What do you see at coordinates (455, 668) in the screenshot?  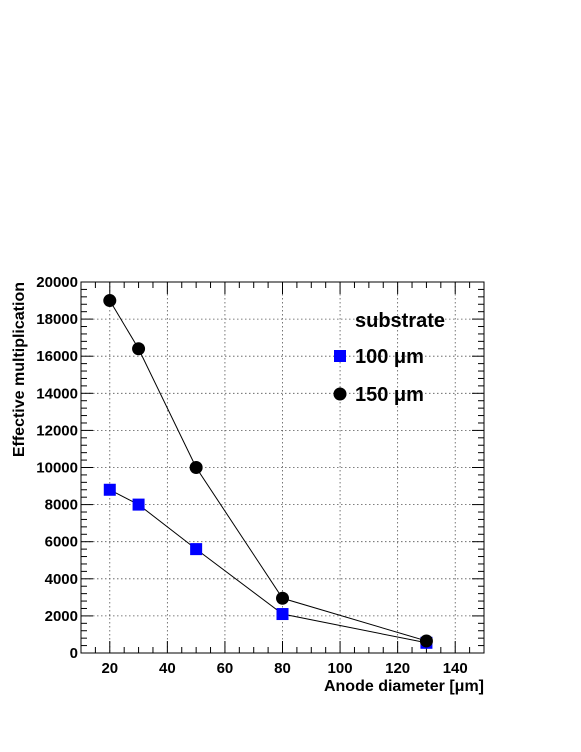 I see `x-tick-label: 140` at bounding box center [455, 668].